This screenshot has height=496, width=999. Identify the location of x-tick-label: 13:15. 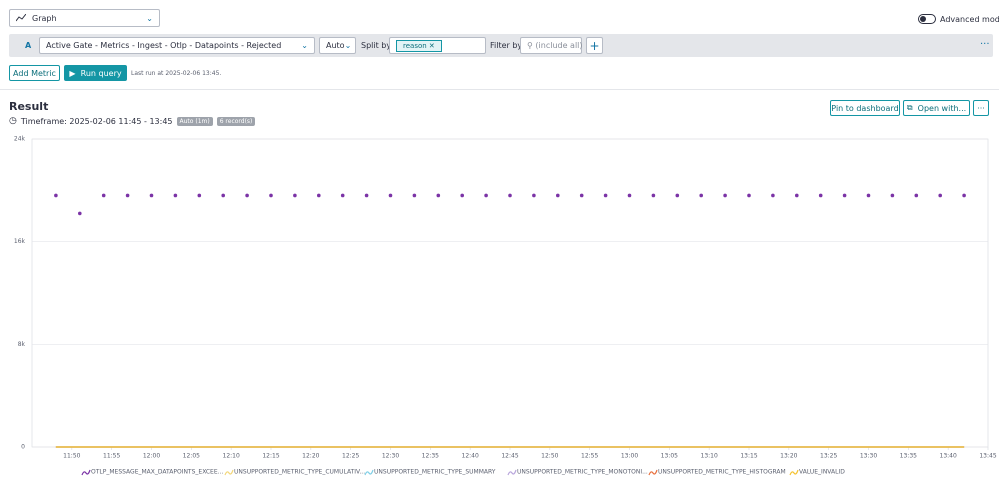
(748, 456).